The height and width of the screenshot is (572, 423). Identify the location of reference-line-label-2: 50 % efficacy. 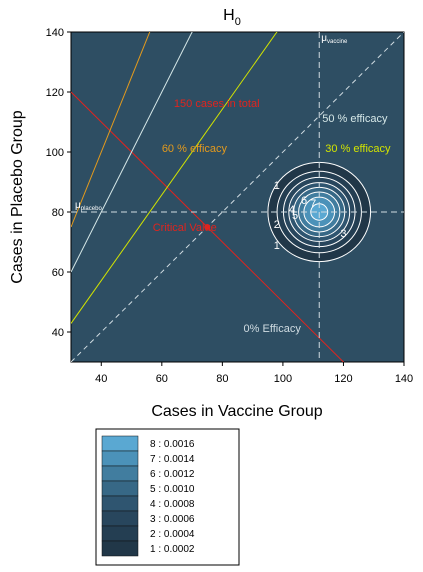
(355, 119).